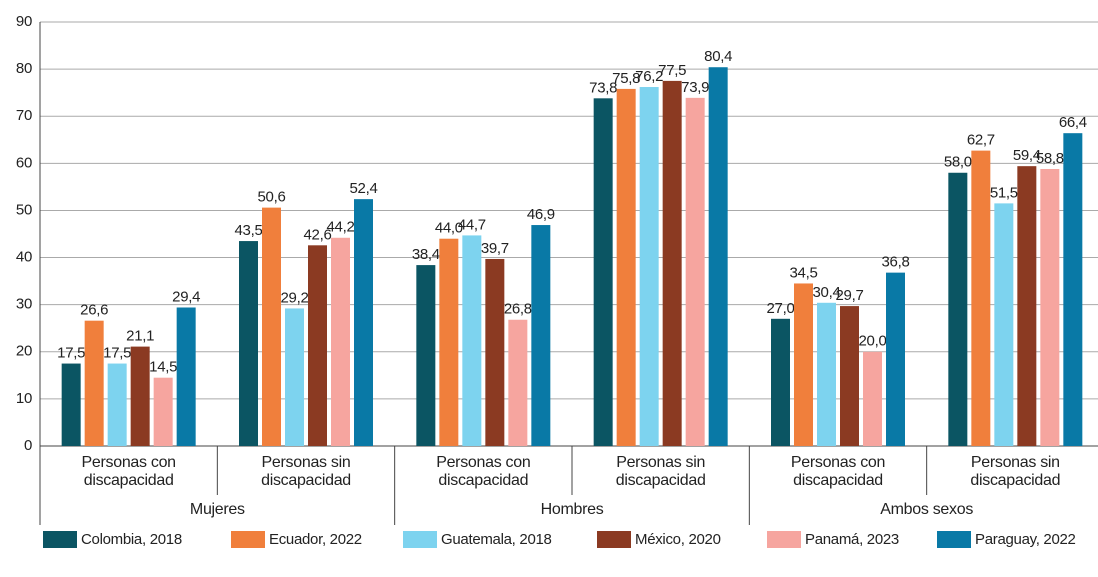 This screenshot has height=577, width=1098. What do you see at coordinates (472, 224) in the screenshot?
I see `data-label: 44,7` at bounding box center [472, 224].